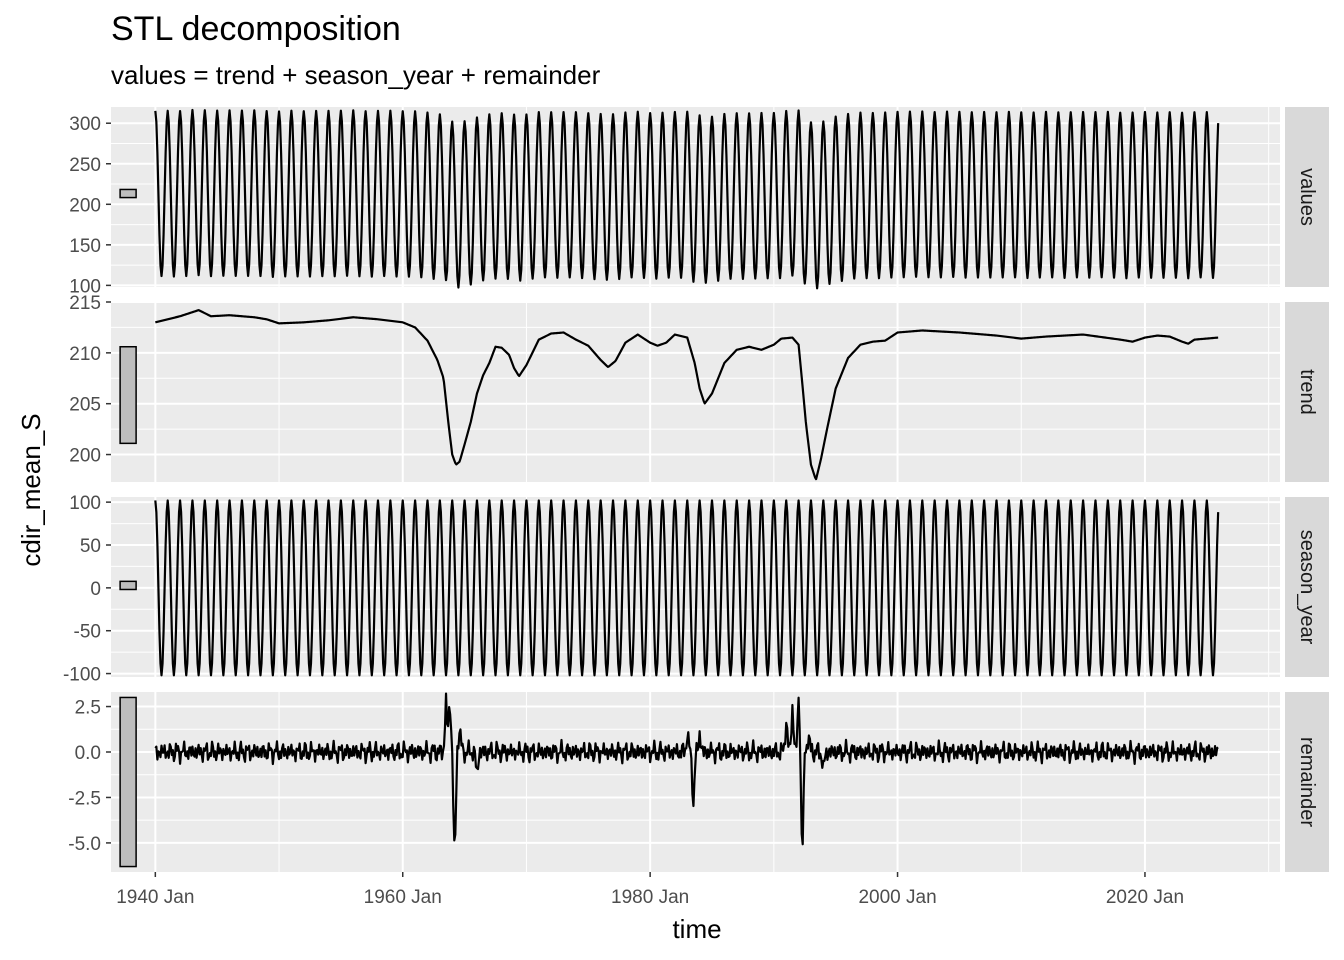  Describe the element at coordinates (85, 405) in the screenshot. I see `y-tick-label: 205` at that location.